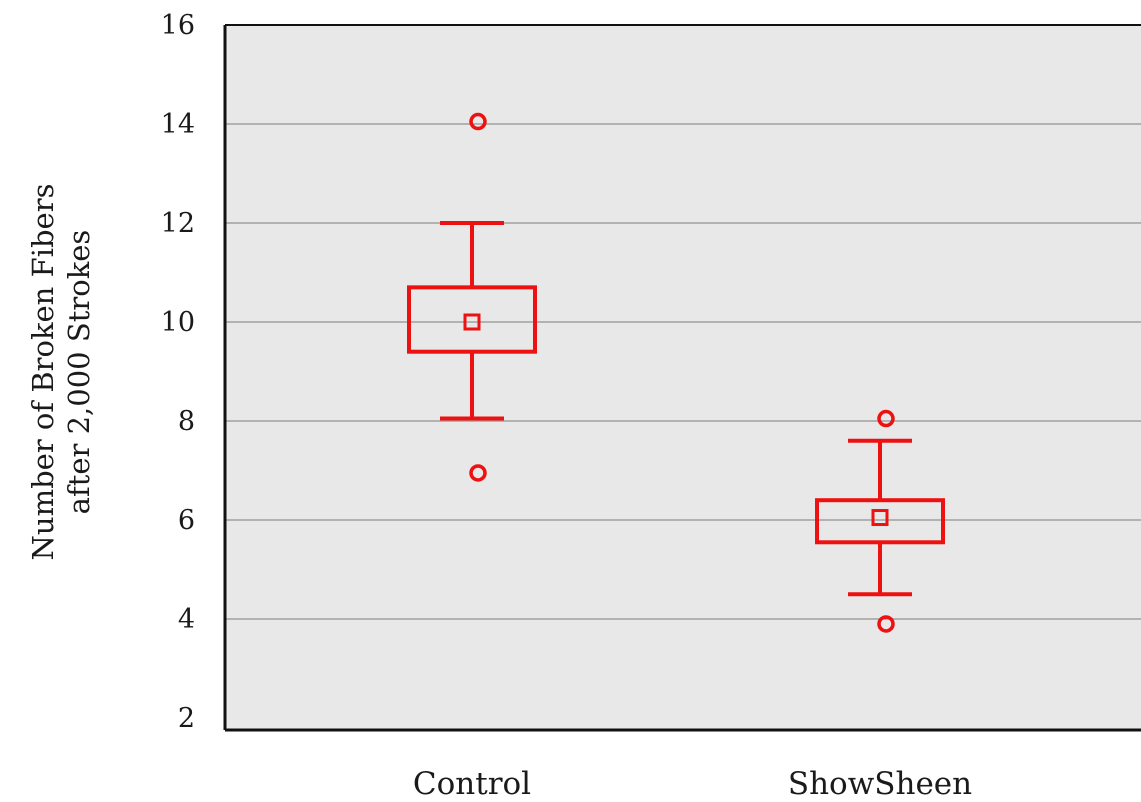 The image size is (1141, 802). I want to click on box-showsheen, so click(880, 521).